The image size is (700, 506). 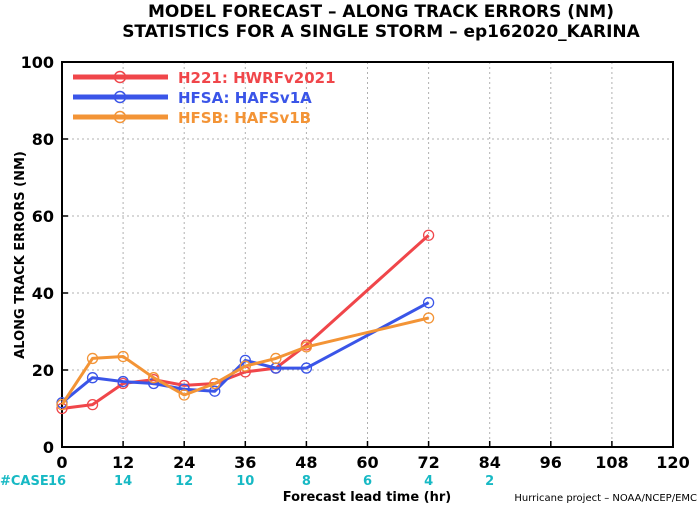 I want to click on x-tick-label: 72, so click(x=428, y=462).